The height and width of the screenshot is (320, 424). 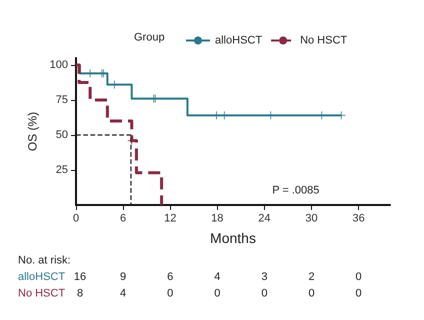 I want to click on text: alloHSCT, so click(x=42, y=277).